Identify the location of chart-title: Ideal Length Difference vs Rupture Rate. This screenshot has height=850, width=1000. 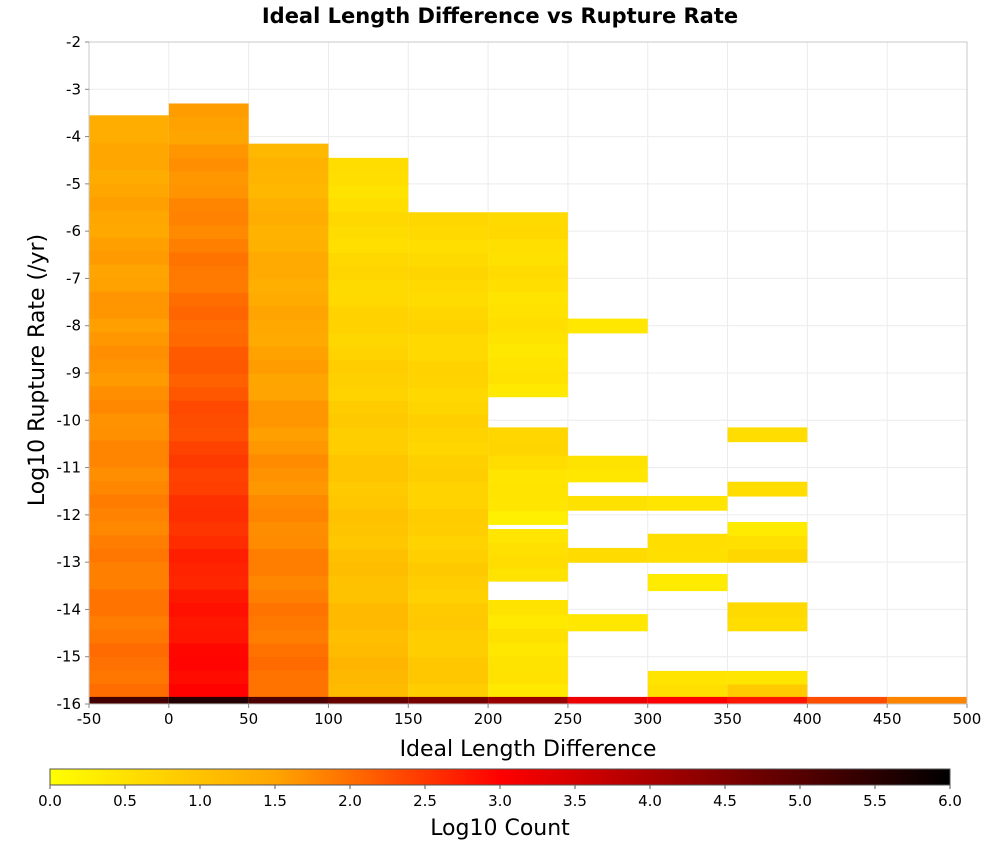
(500, 16).